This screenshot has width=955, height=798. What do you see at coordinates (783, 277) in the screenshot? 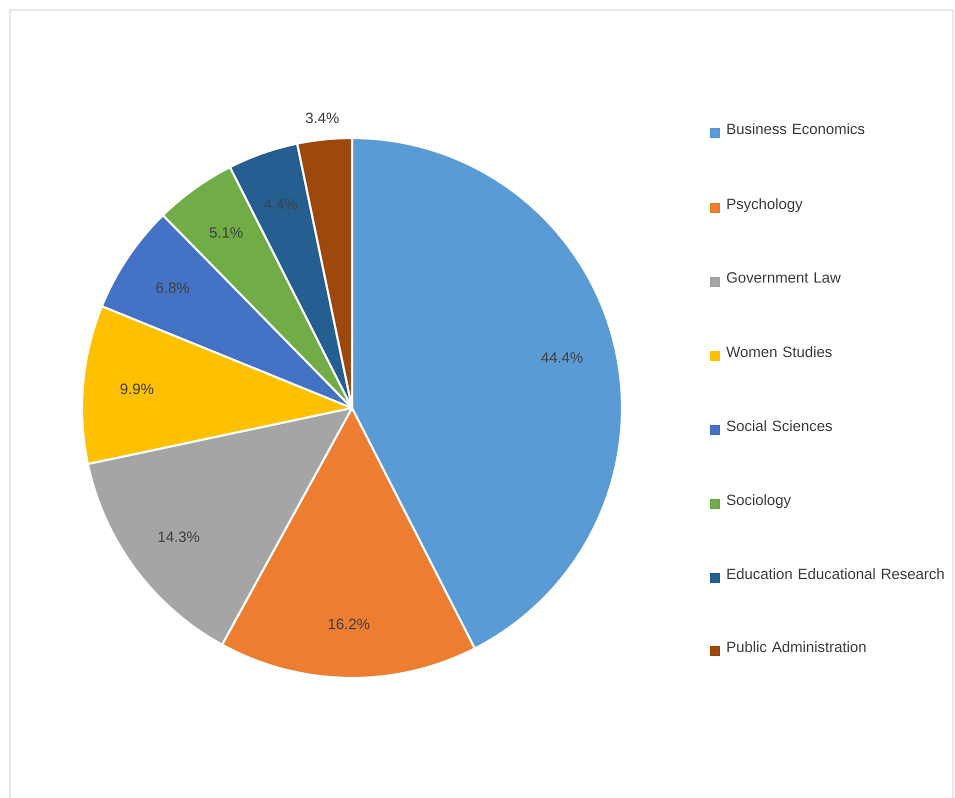
I see `legend-label: Government Law` at bounding box center [783, 277].